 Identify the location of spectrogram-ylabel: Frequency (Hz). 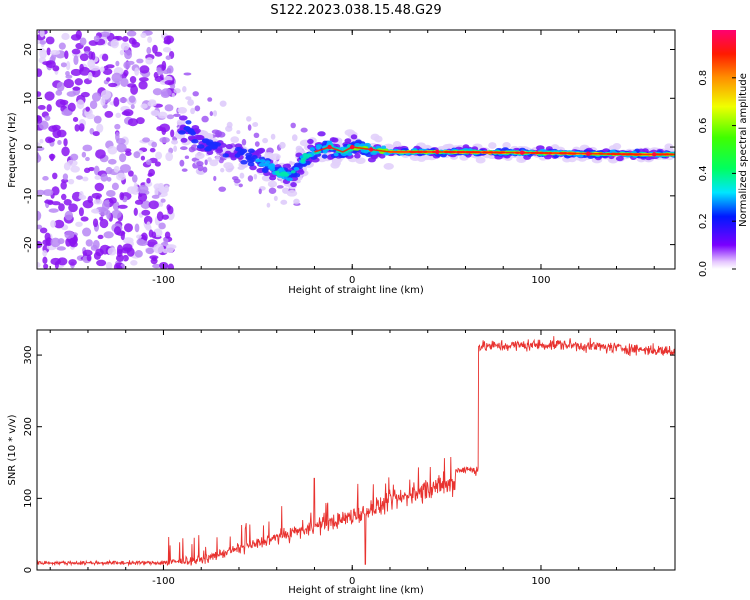
(12, 150).